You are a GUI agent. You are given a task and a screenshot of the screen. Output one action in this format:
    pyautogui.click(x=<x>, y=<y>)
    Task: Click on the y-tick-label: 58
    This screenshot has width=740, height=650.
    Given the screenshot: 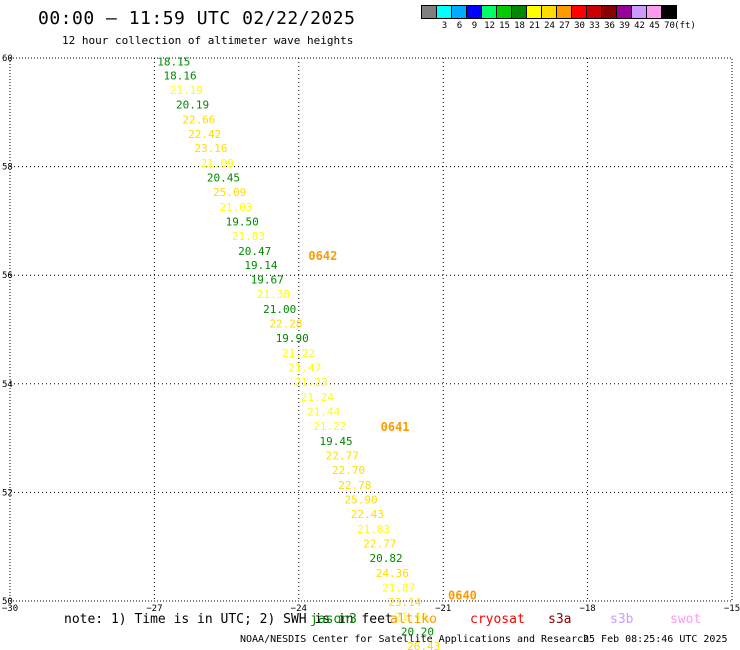 What is the action you would take?
    pyautogui.click(x=7, y=168)
    